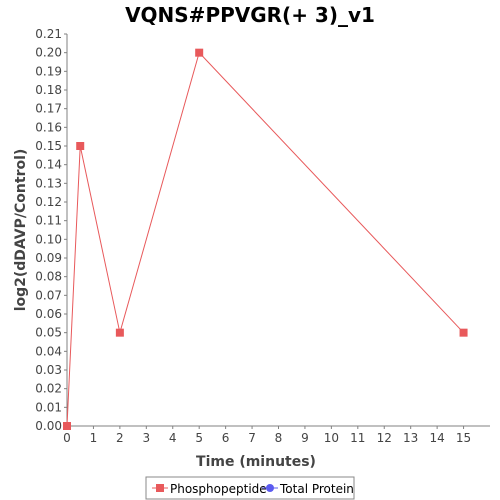  Describe the element at coordinates (48, 258) in the screenshot. I see `y-tick-label: 0.09` at that location.